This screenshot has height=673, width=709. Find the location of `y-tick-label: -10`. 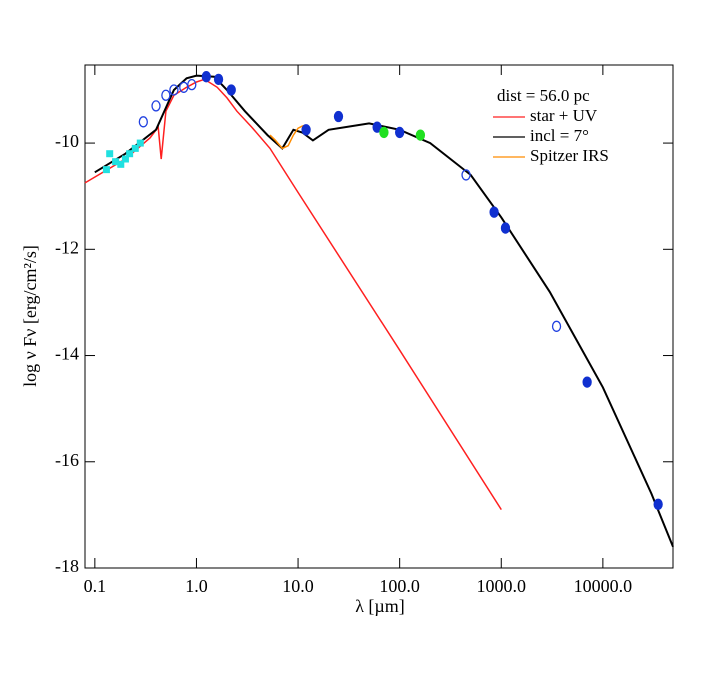

y-tick-label: -10 is located at coordinates (67, 141).